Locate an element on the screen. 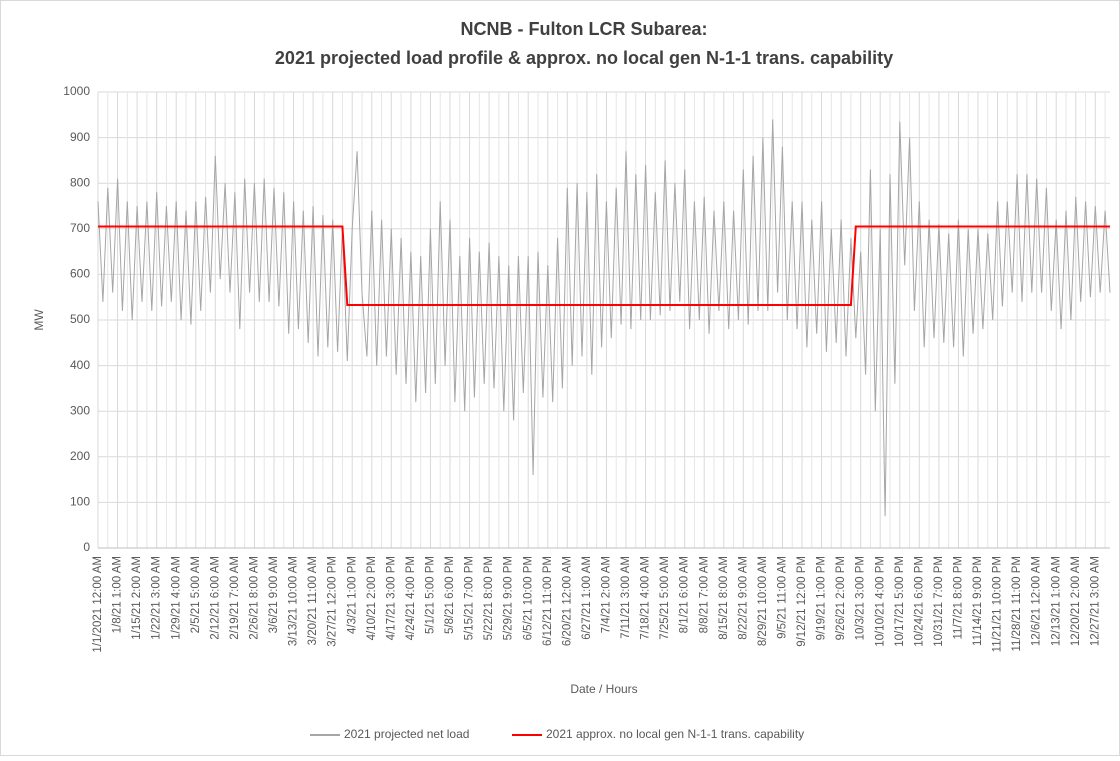  x-tick-label: 8/1/21 6:00 AM is located at coordinates (685, 594).